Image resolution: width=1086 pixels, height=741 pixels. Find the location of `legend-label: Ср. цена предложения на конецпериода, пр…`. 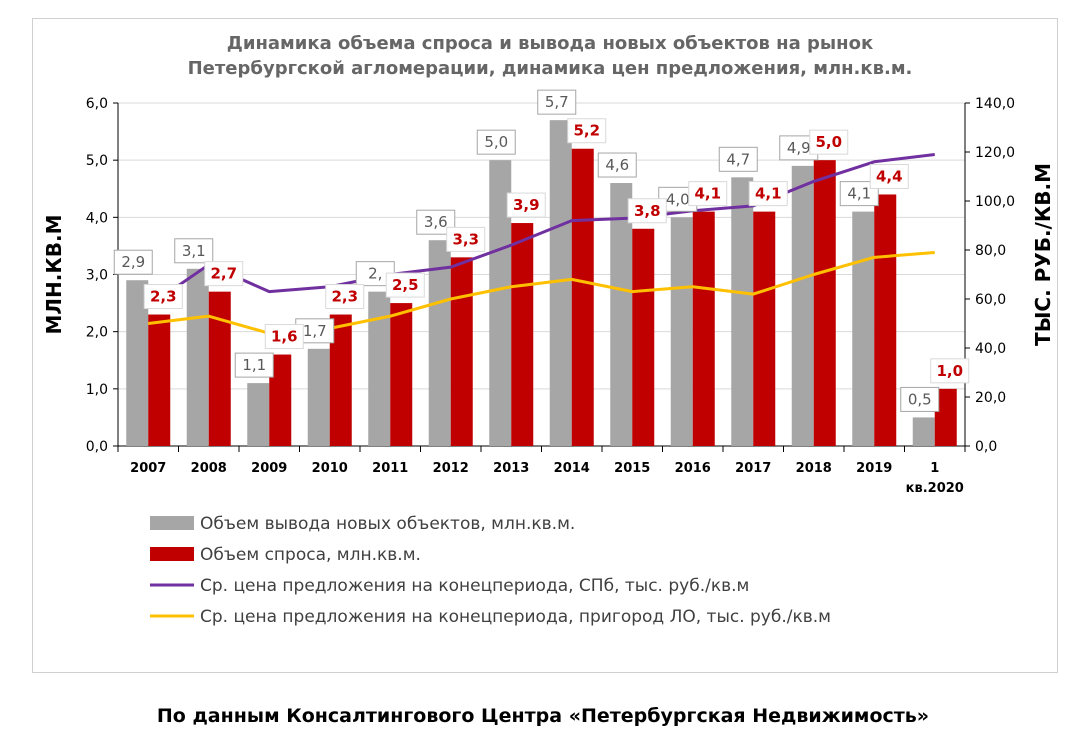

legend-label: Ср. цена предложения на конецпериода, пр… is located at coordinates (515, 617).